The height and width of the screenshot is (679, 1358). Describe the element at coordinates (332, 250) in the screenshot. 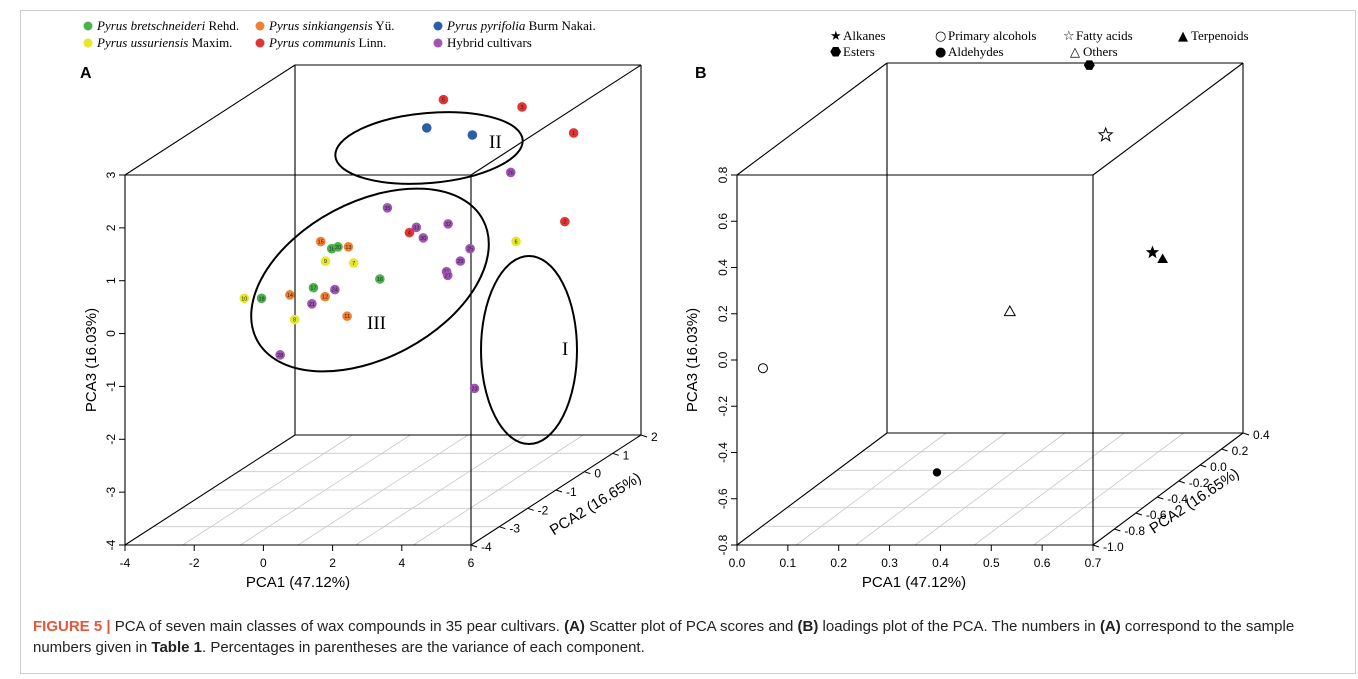

I see `panel-a-point-label: 18` at that location.